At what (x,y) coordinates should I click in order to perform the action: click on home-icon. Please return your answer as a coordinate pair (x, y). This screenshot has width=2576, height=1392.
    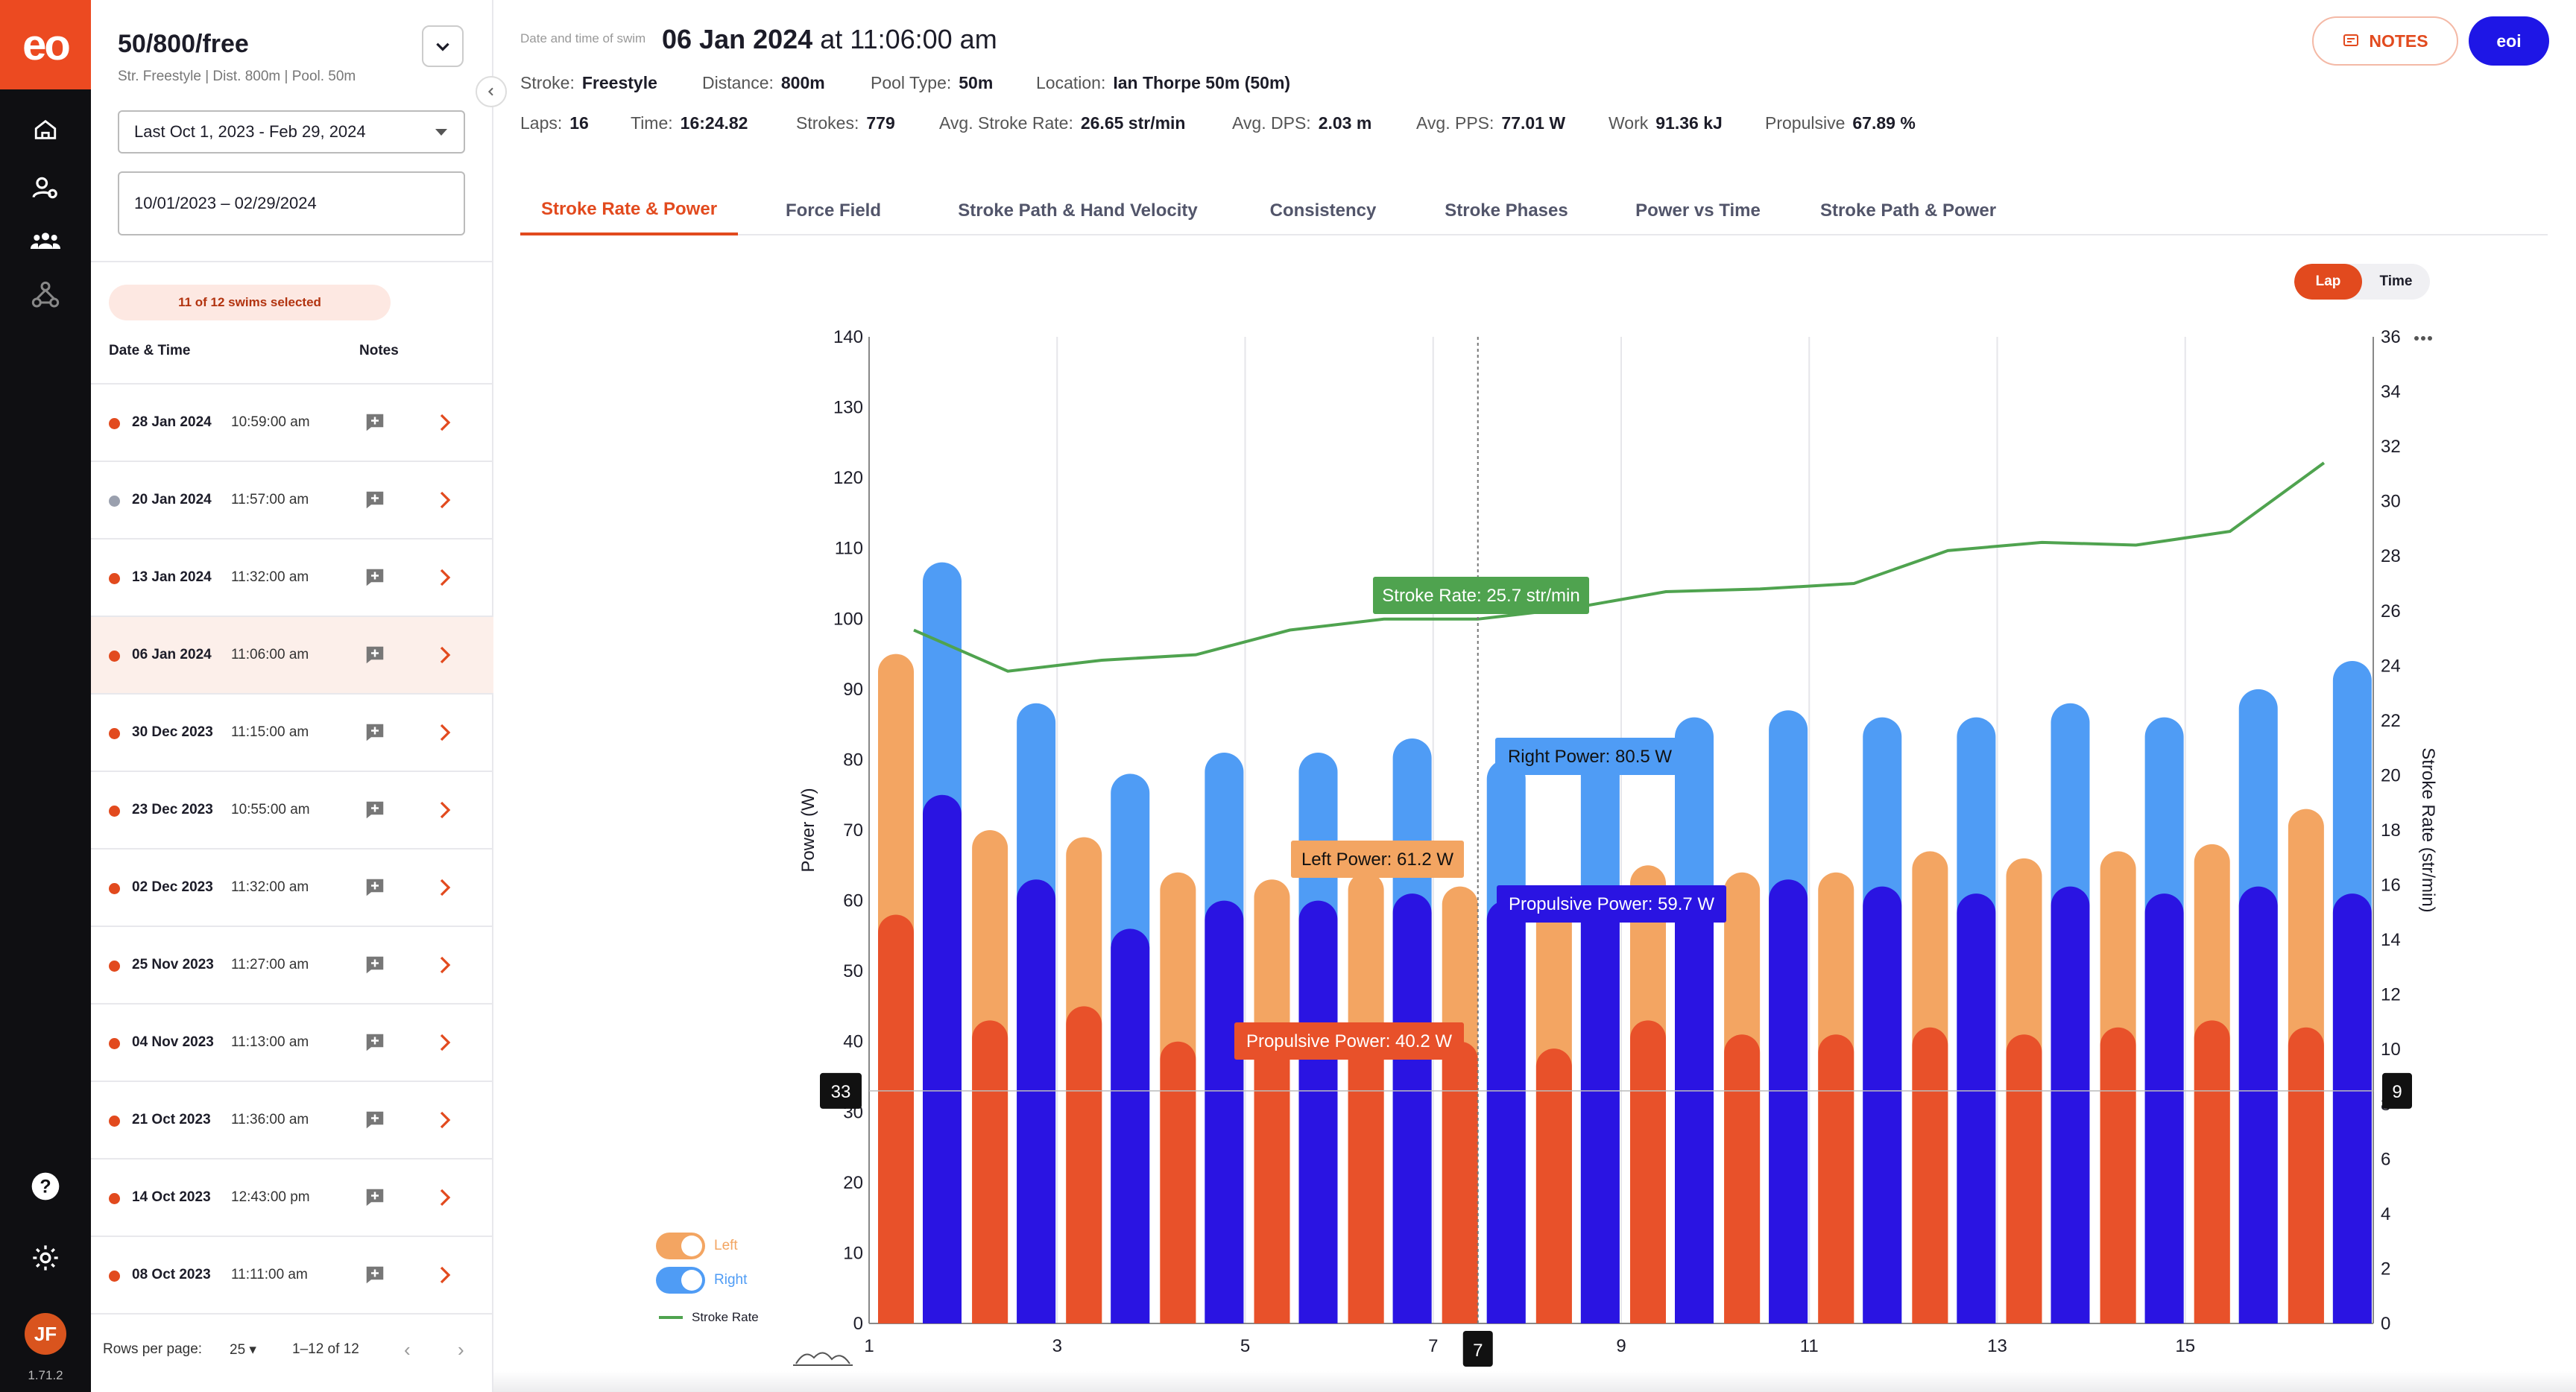
    Looking at the image, I should click on (45, 130).